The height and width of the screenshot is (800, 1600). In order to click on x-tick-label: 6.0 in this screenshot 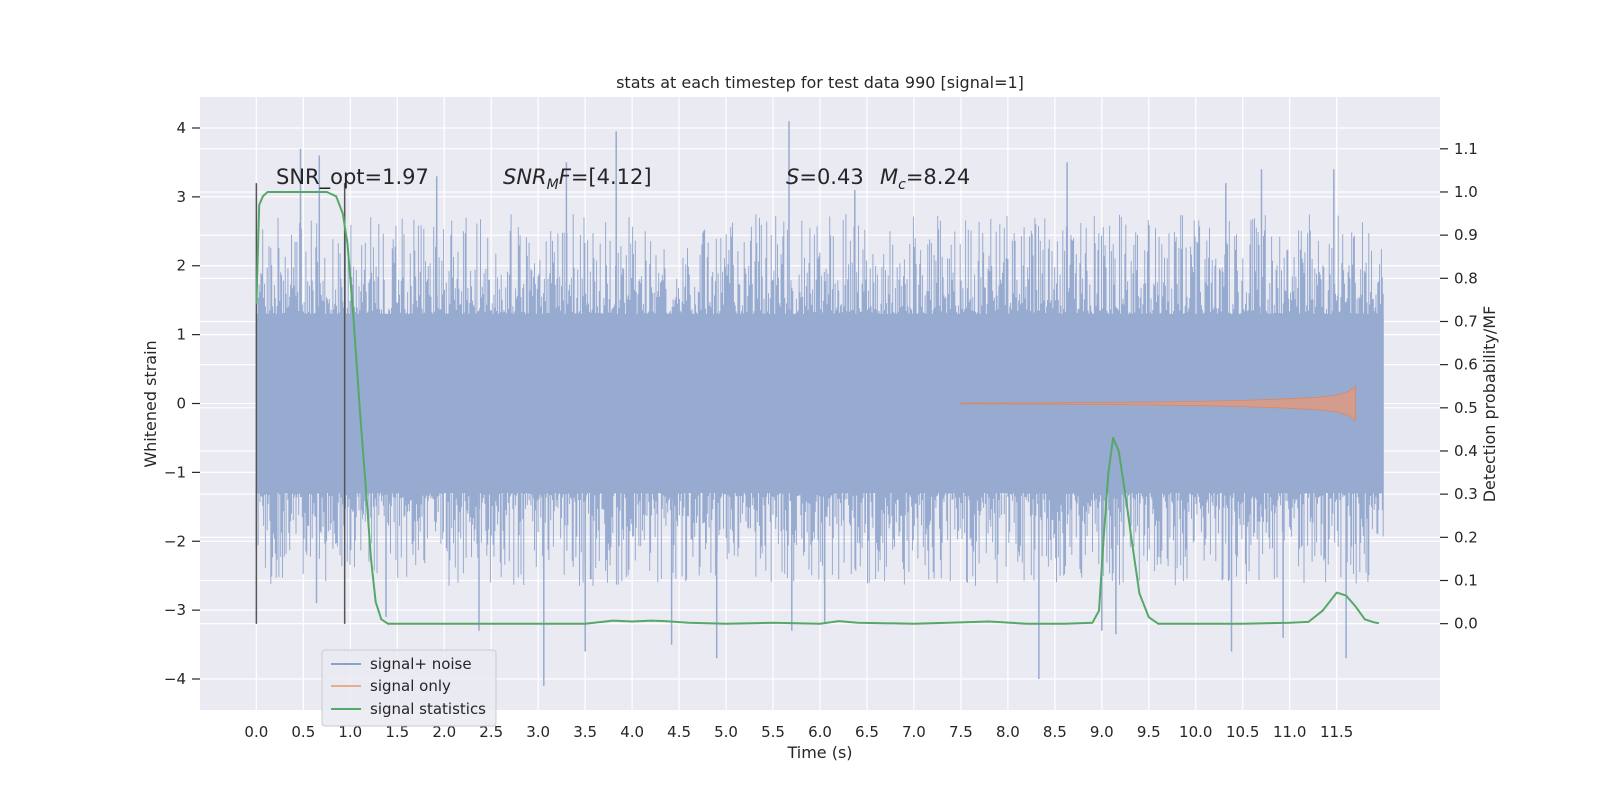, I will do `click(820, 732)`.